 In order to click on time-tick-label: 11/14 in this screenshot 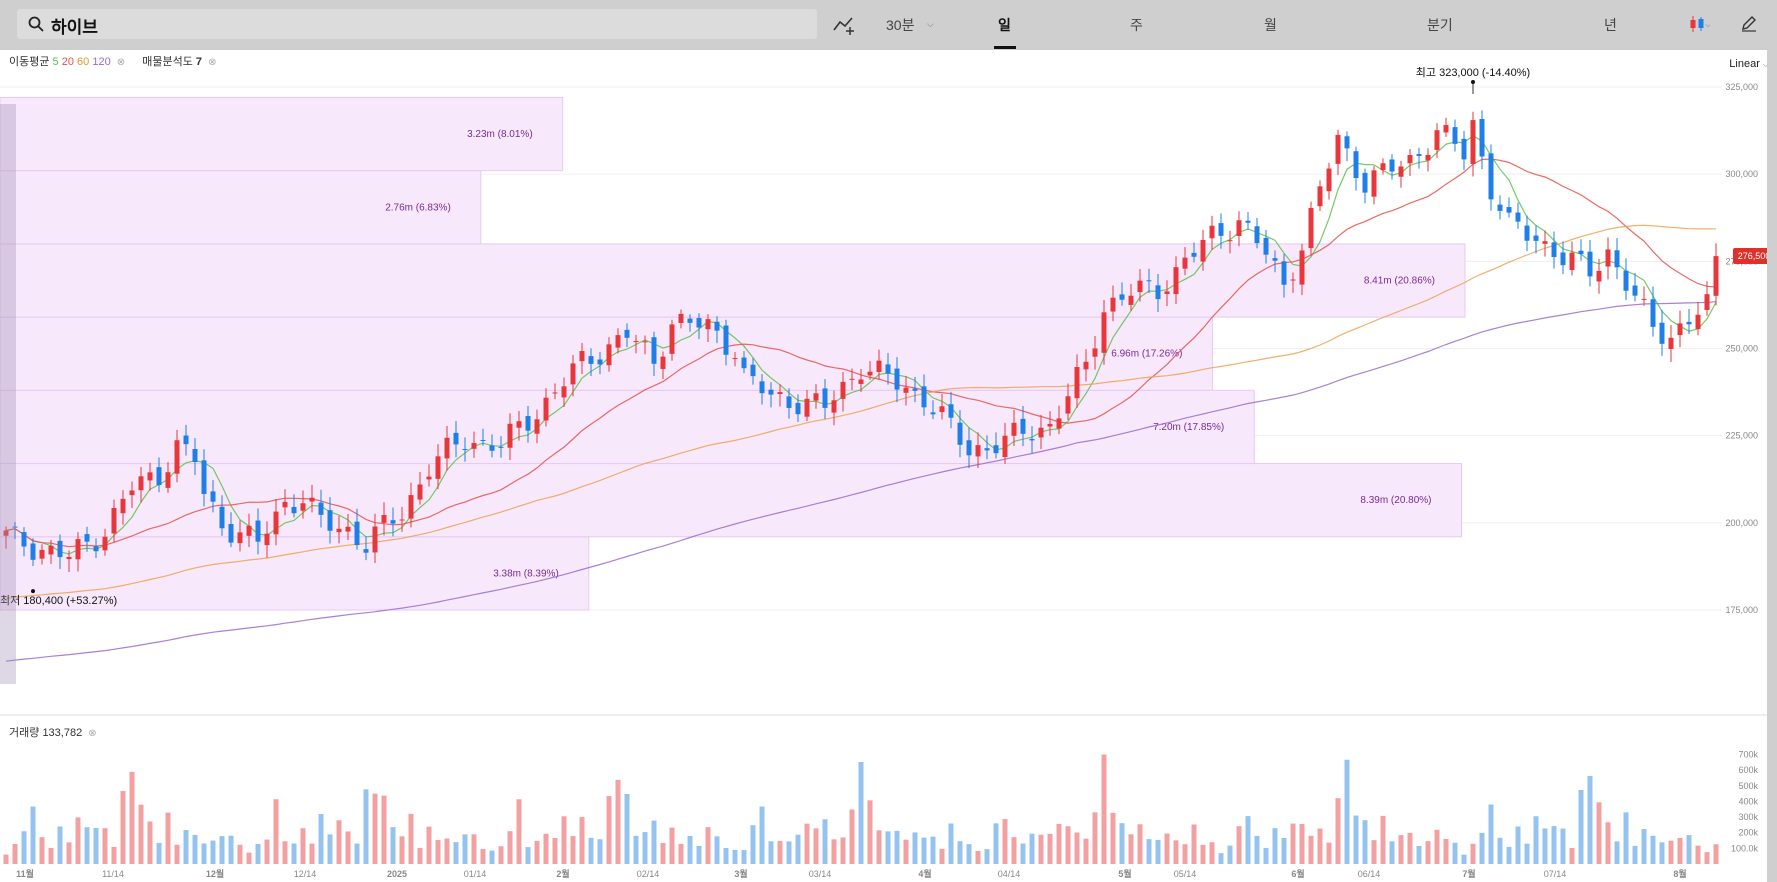, I will do `click(113, 874)`.